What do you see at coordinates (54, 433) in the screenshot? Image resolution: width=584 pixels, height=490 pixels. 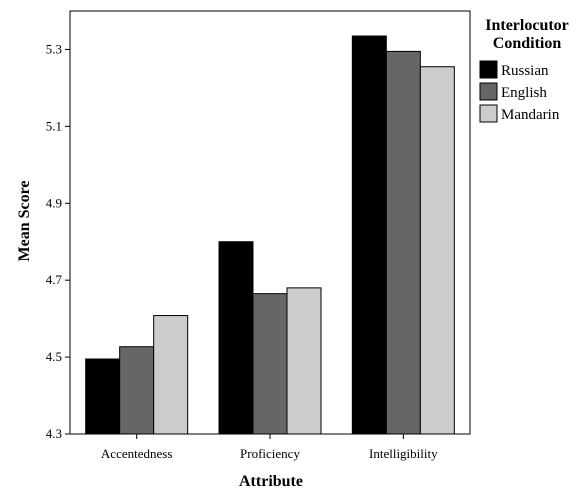 I see `y-tick-label: 4.3` at bounding box center [54, 433].